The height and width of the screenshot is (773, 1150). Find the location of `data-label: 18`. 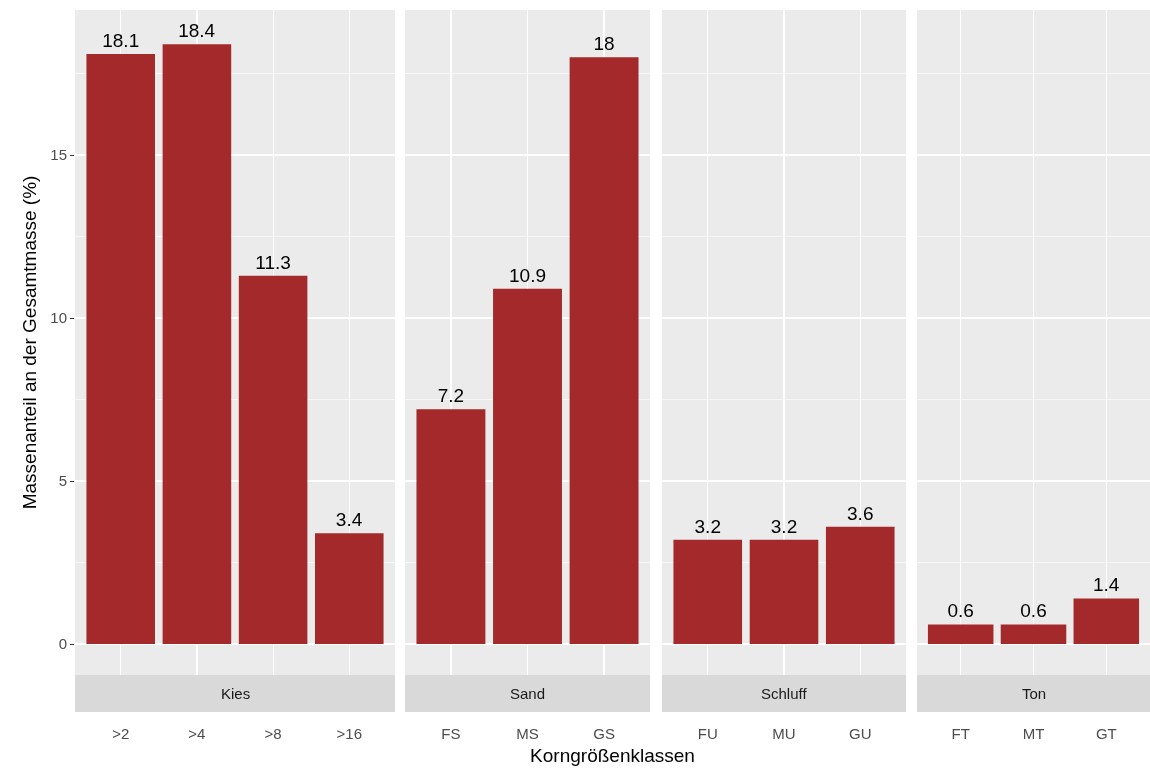

data-label: 18 is located at coordinates (604, 44).